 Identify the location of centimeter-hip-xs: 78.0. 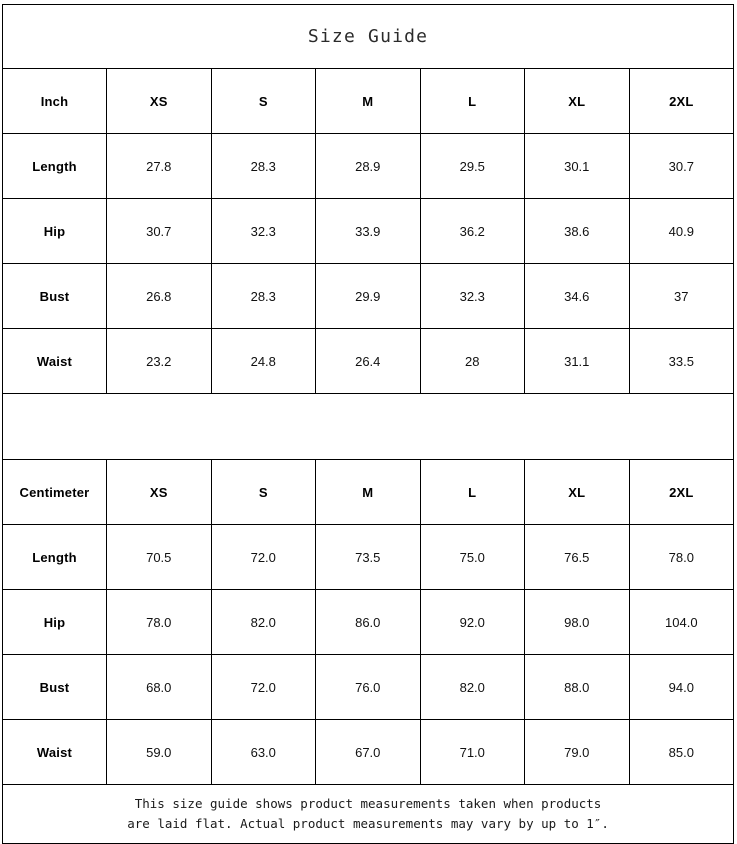
(159, 622).